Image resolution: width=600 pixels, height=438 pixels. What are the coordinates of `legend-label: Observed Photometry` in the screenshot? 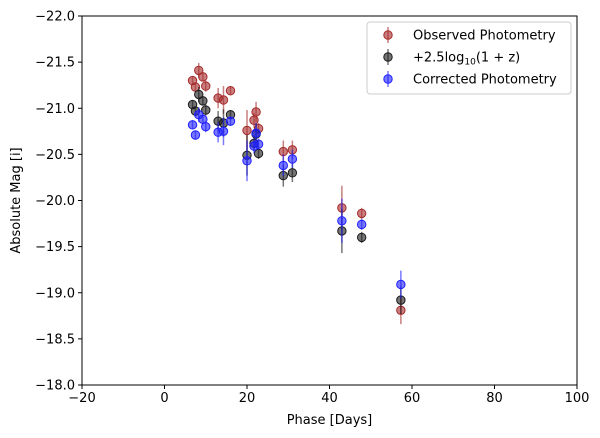 It's located at (484, 36).